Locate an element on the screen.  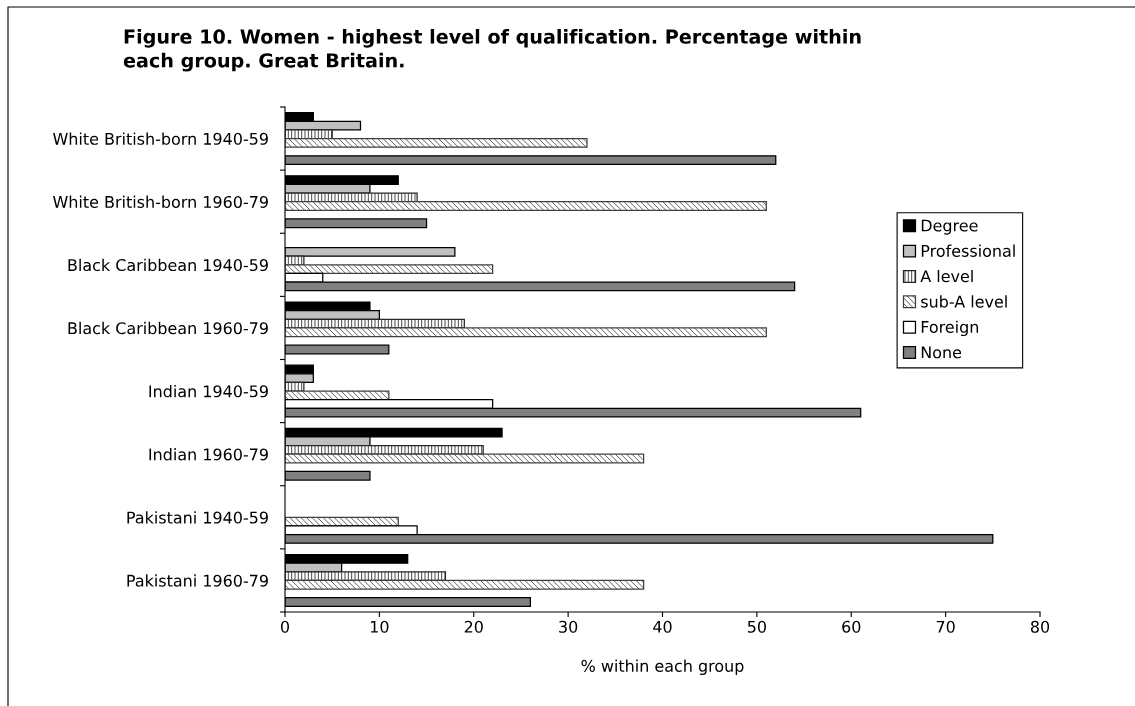
y-tick-label: Indian 1960-79 is located at coordinates (208, 454).